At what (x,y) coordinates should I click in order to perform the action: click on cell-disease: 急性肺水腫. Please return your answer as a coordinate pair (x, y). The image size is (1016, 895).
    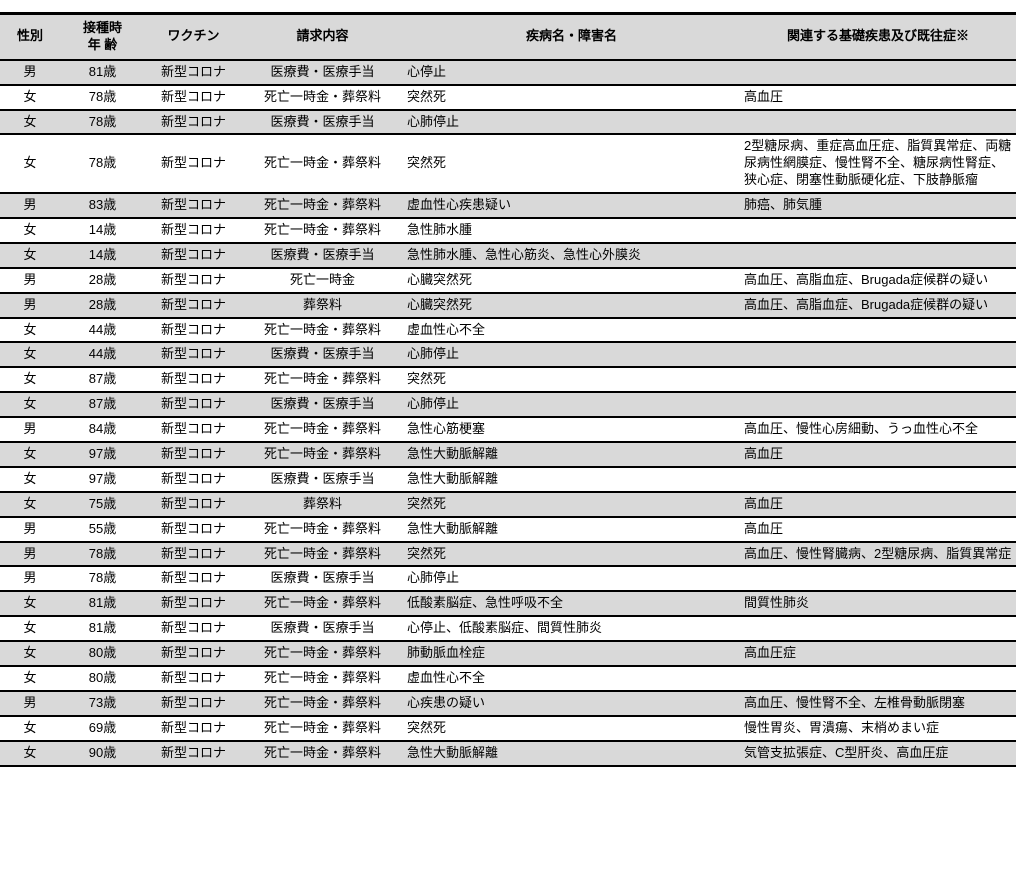
    Looking at the image, I should click on (440, 230).